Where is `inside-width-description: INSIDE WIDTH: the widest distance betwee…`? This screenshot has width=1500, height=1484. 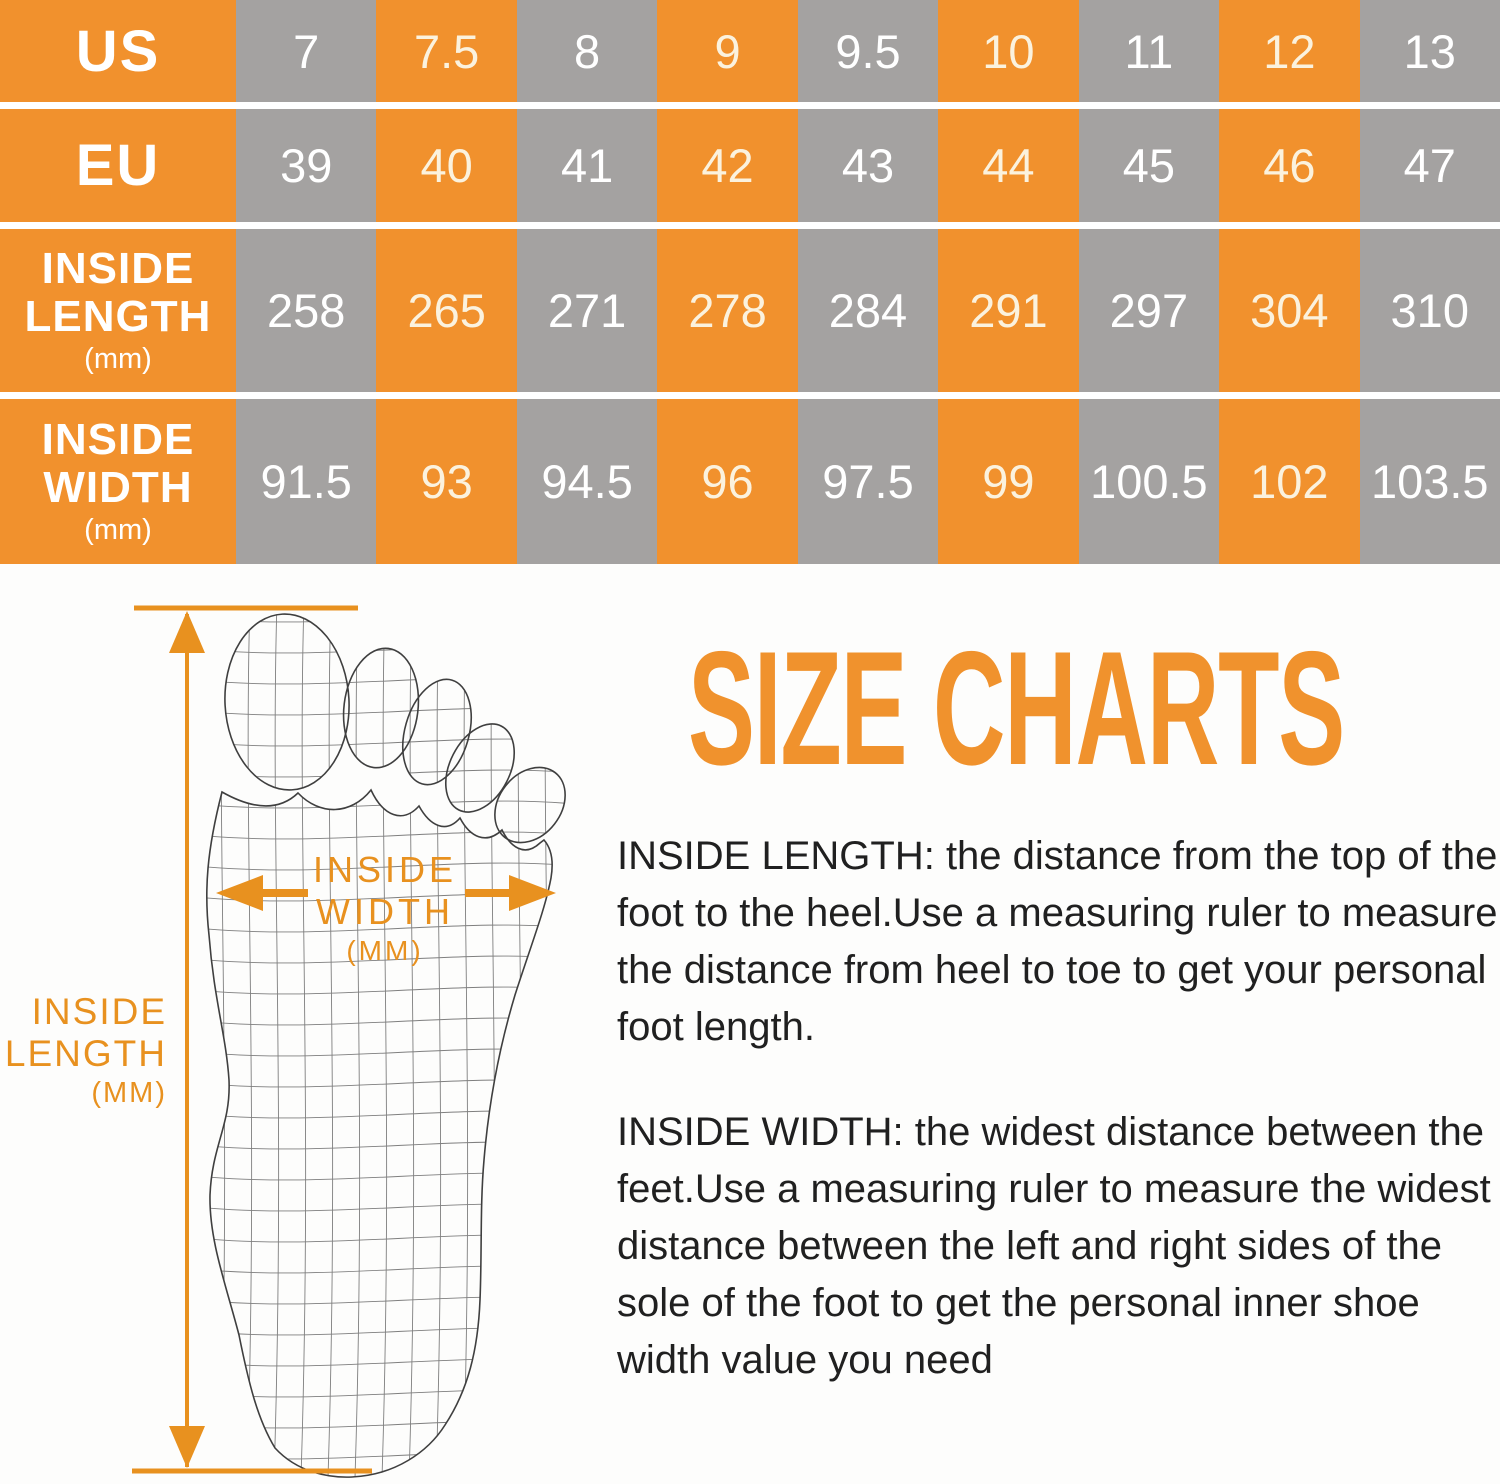 inside-width-description: INSIDE WIDTH: the widest distance betwee… is located at coordinates (1054, 1246).